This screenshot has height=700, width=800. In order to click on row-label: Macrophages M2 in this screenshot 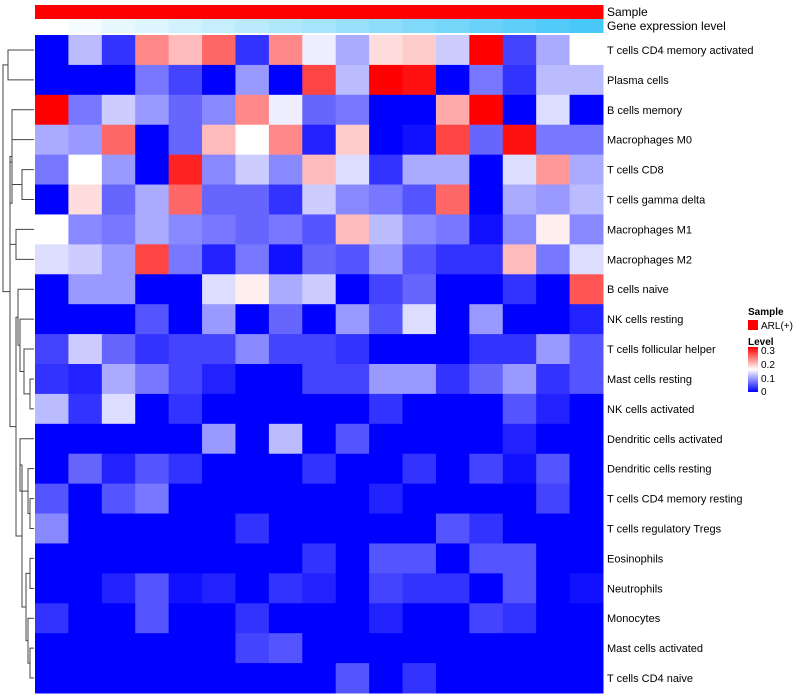, I will do `click(649, 260)`.